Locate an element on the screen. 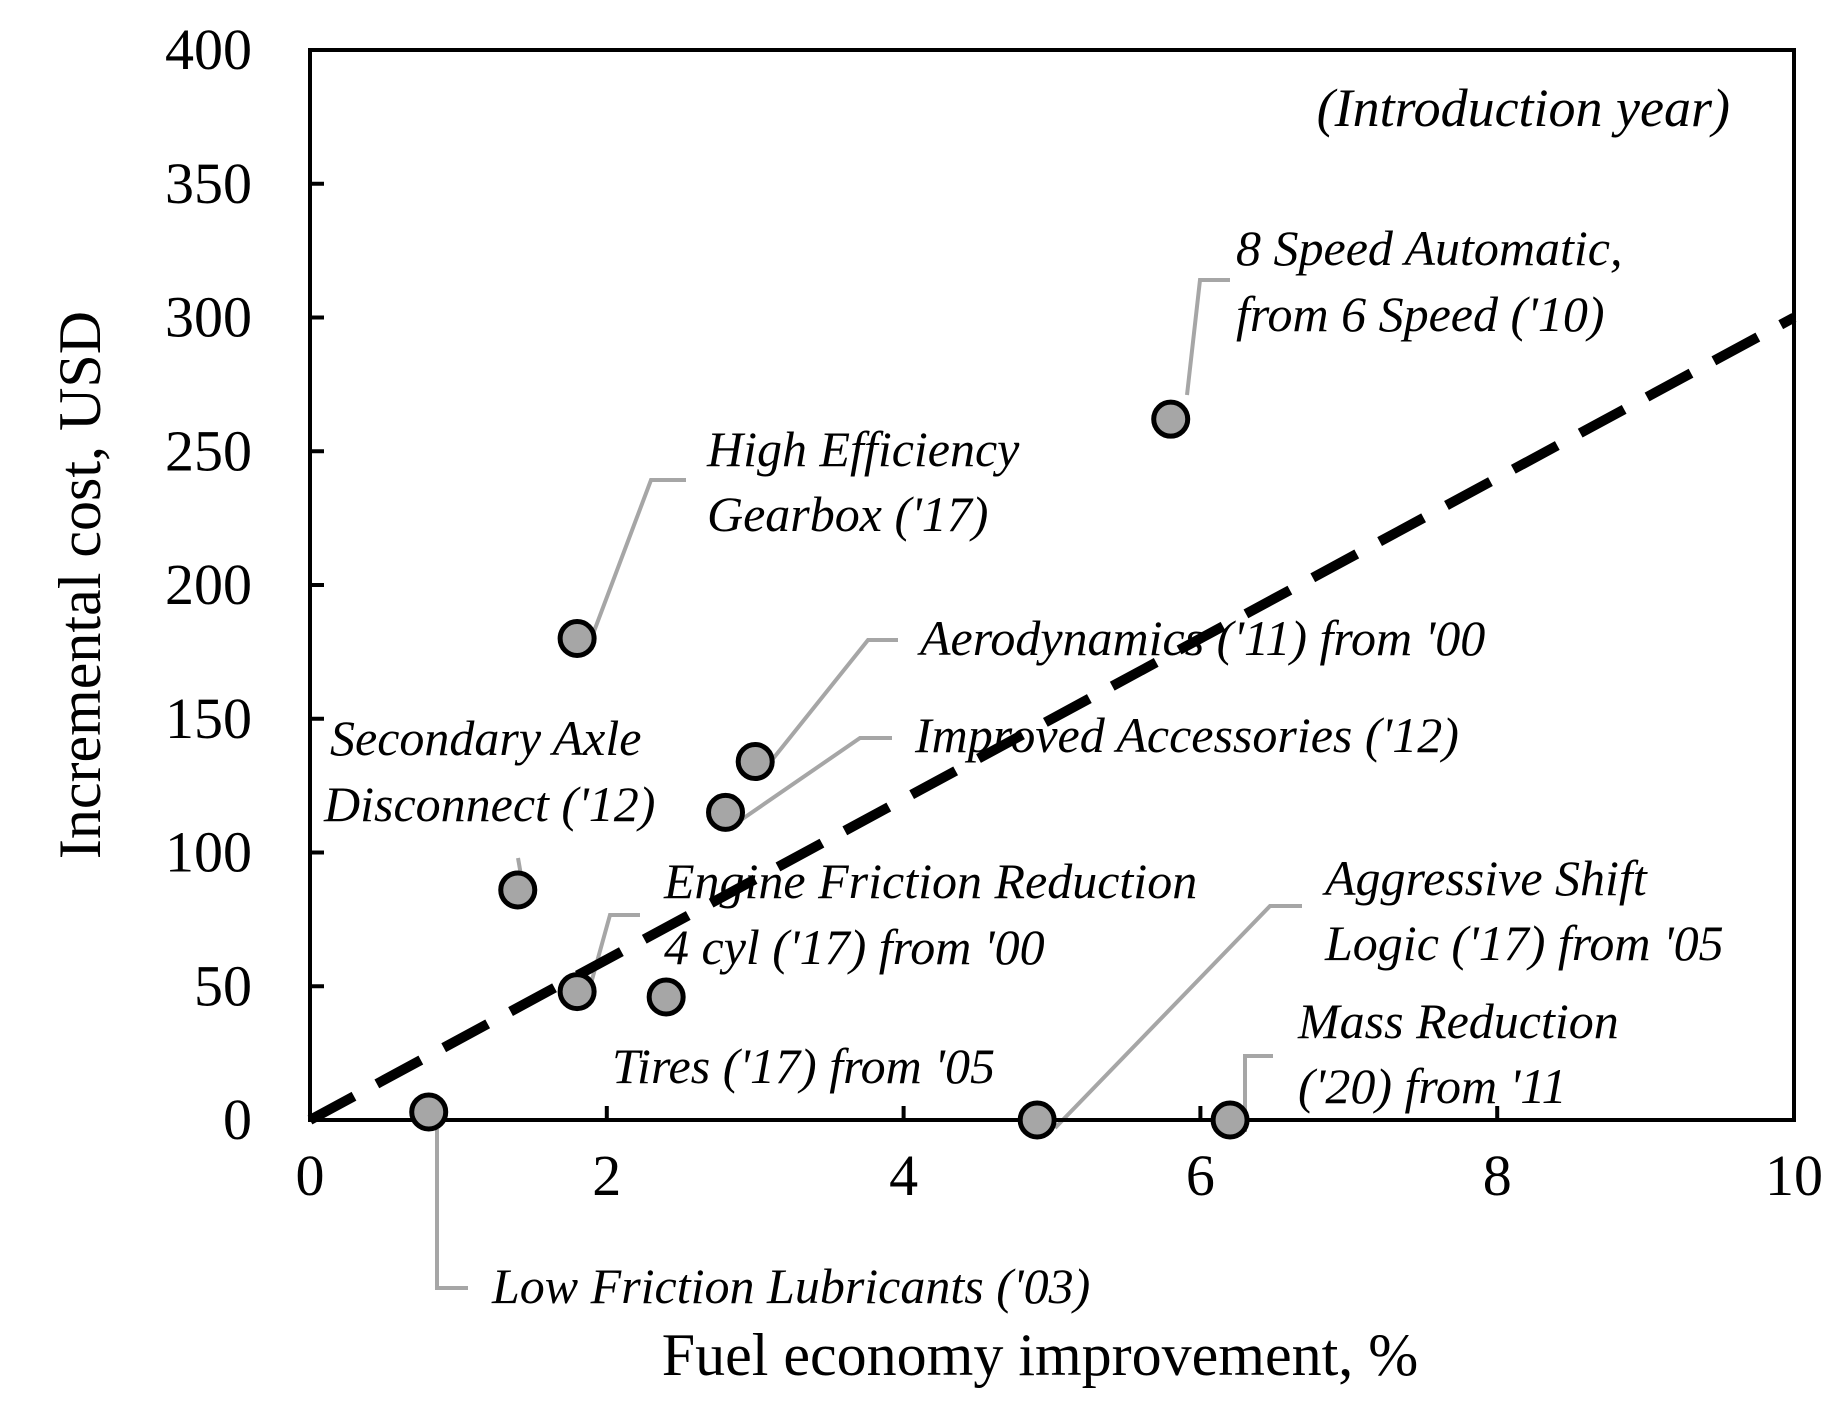 This screenshot has width=1844, height=1402. mass-reduction-label: Mass Reduction is located at coordinates (1458, 1021).